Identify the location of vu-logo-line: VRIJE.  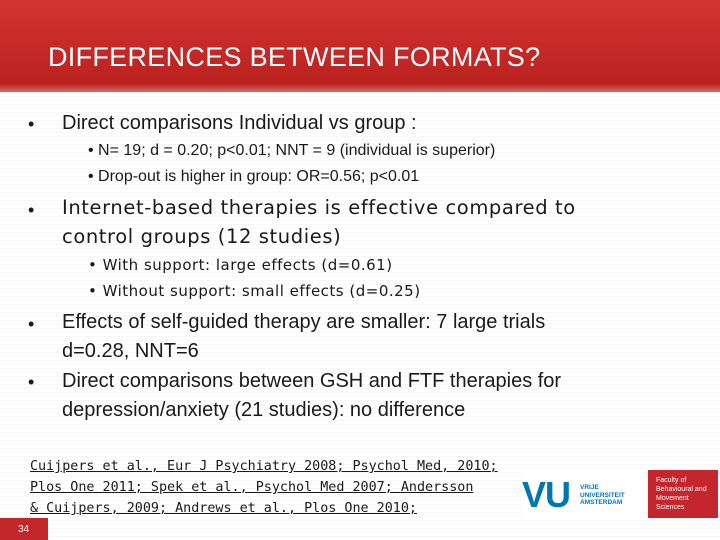
(589, 487).